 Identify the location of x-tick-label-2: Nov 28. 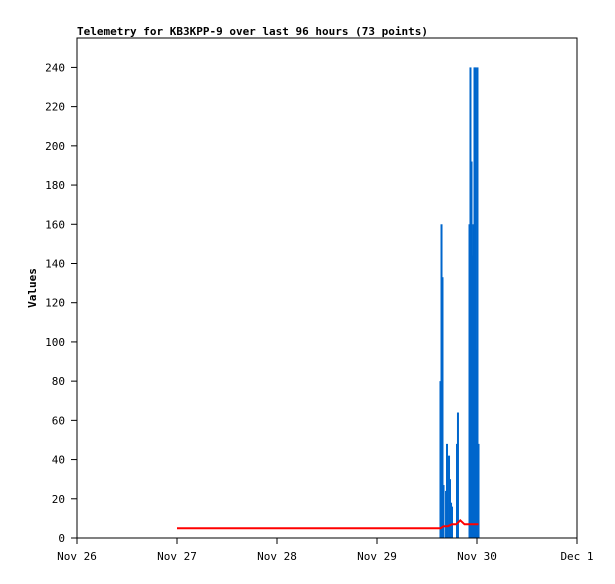
(277, 556).